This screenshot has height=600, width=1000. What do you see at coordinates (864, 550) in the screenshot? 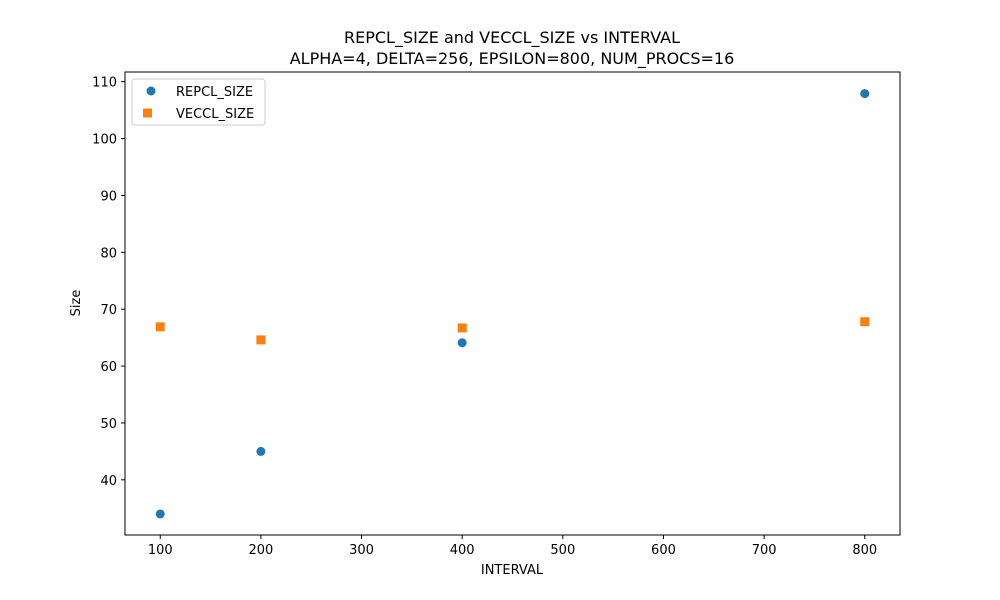
I see `x-tick-label: 800` at bounding box center [864, 550].